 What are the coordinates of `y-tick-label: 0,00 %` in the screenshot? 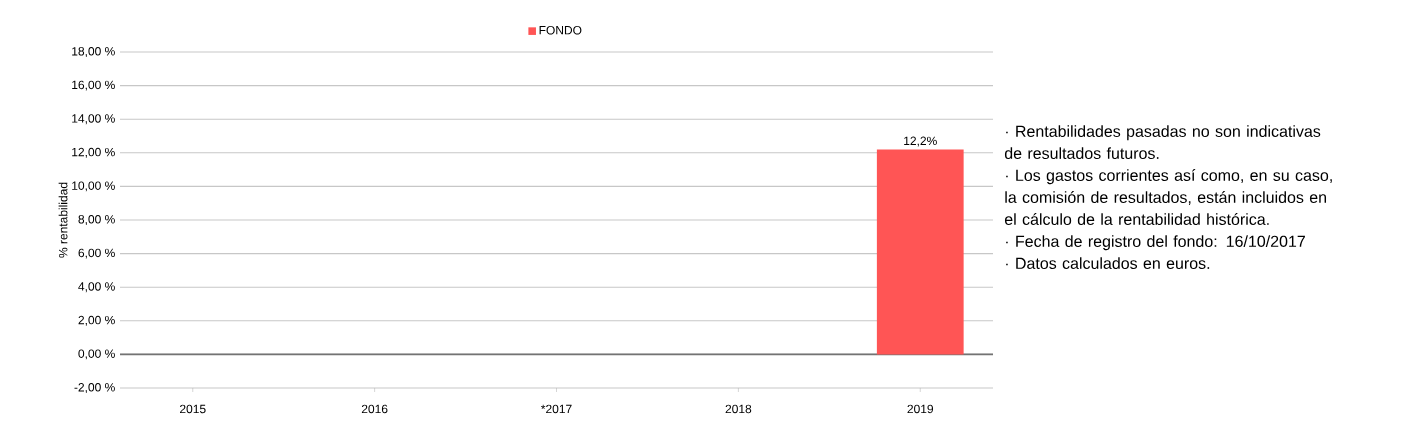 It's located at (96, 354).